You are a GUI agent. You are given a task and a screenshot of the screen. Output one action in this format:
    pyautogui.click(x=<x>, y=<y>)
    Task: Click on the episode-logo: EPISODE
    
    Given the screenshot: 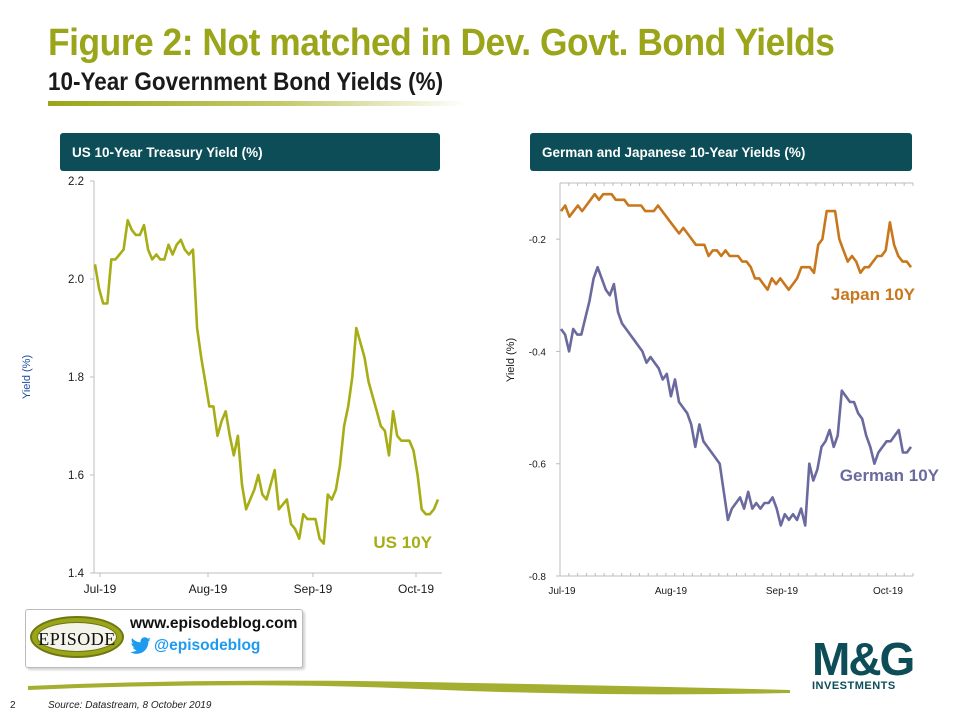 What is the action you would take?
    pyautogui.click(x=77, y=637)
    